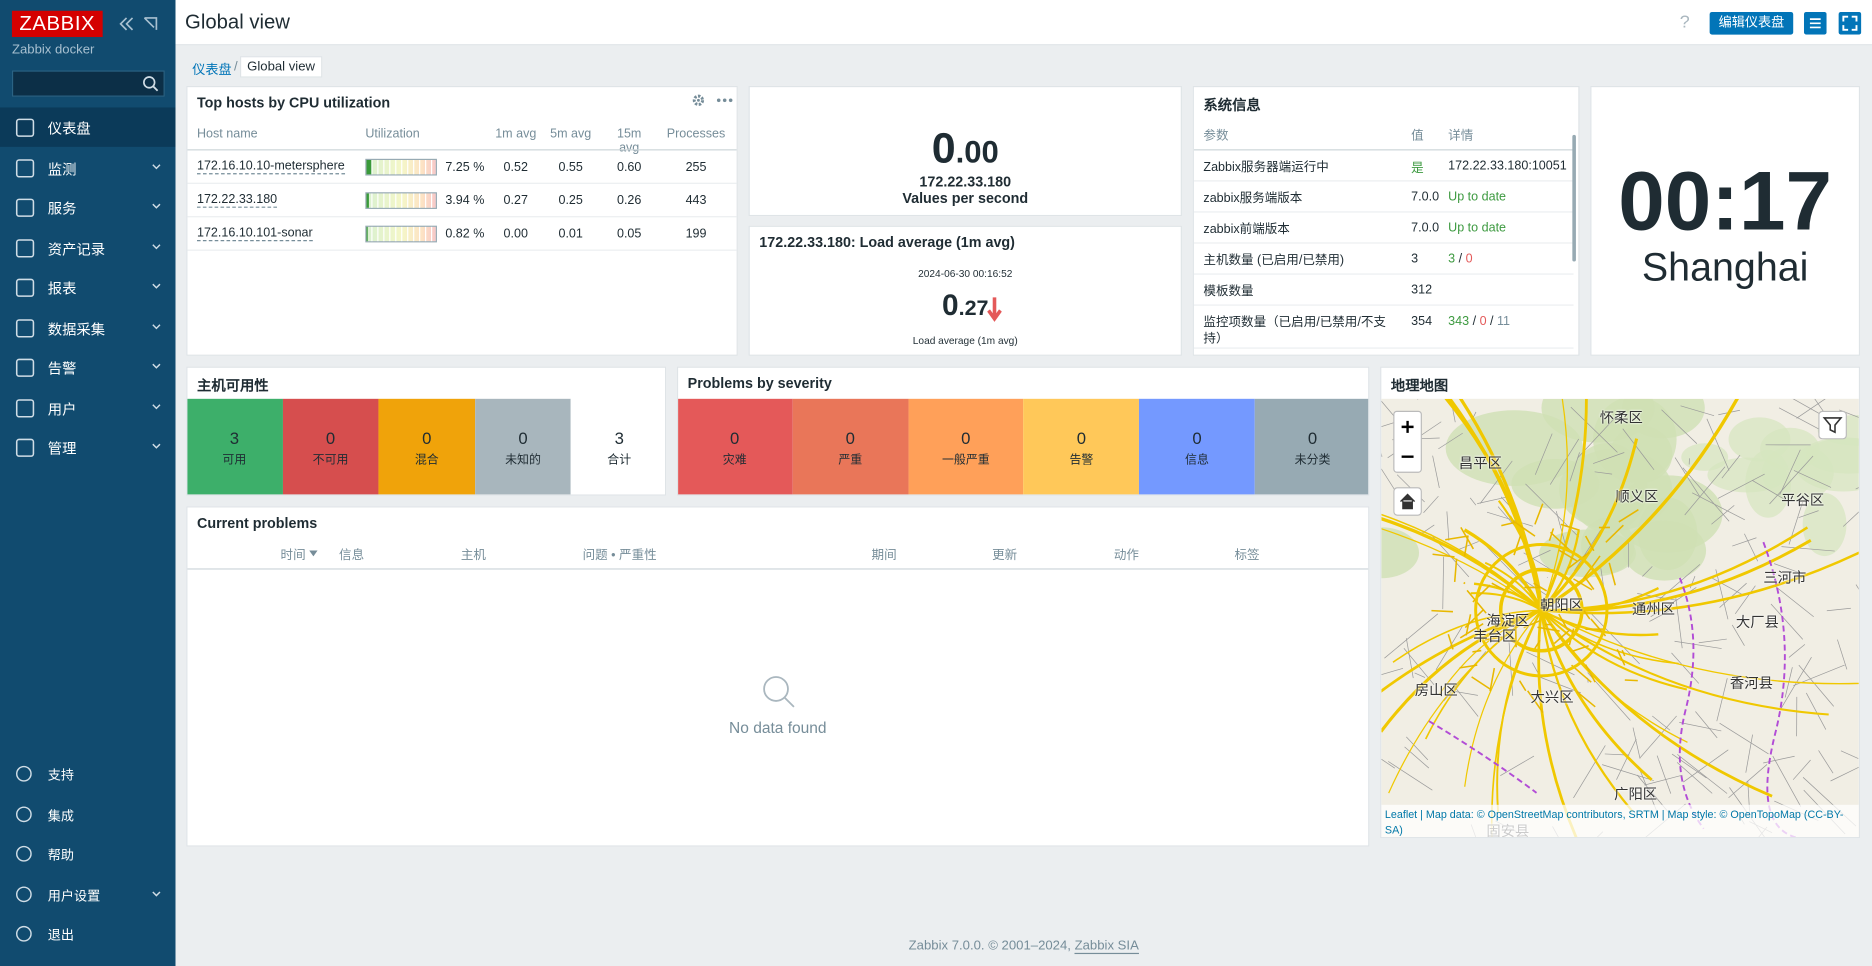 The width and height of the screenshot is (1872, 966). What do you see at coordinates (401, 167) in the screenshot?
I see `utilization-bar` at bounding box center [401, 167].